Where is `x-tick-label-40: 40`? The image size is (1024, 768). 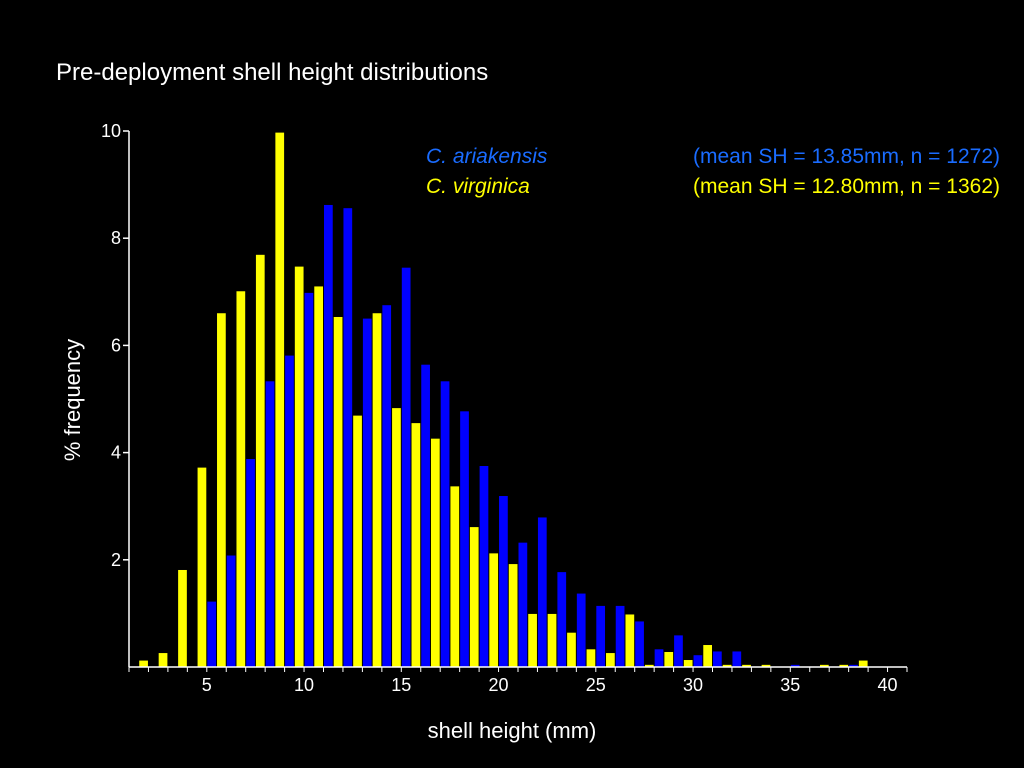 x-tick-label-40: 40 is located at coordinates (888, 685).